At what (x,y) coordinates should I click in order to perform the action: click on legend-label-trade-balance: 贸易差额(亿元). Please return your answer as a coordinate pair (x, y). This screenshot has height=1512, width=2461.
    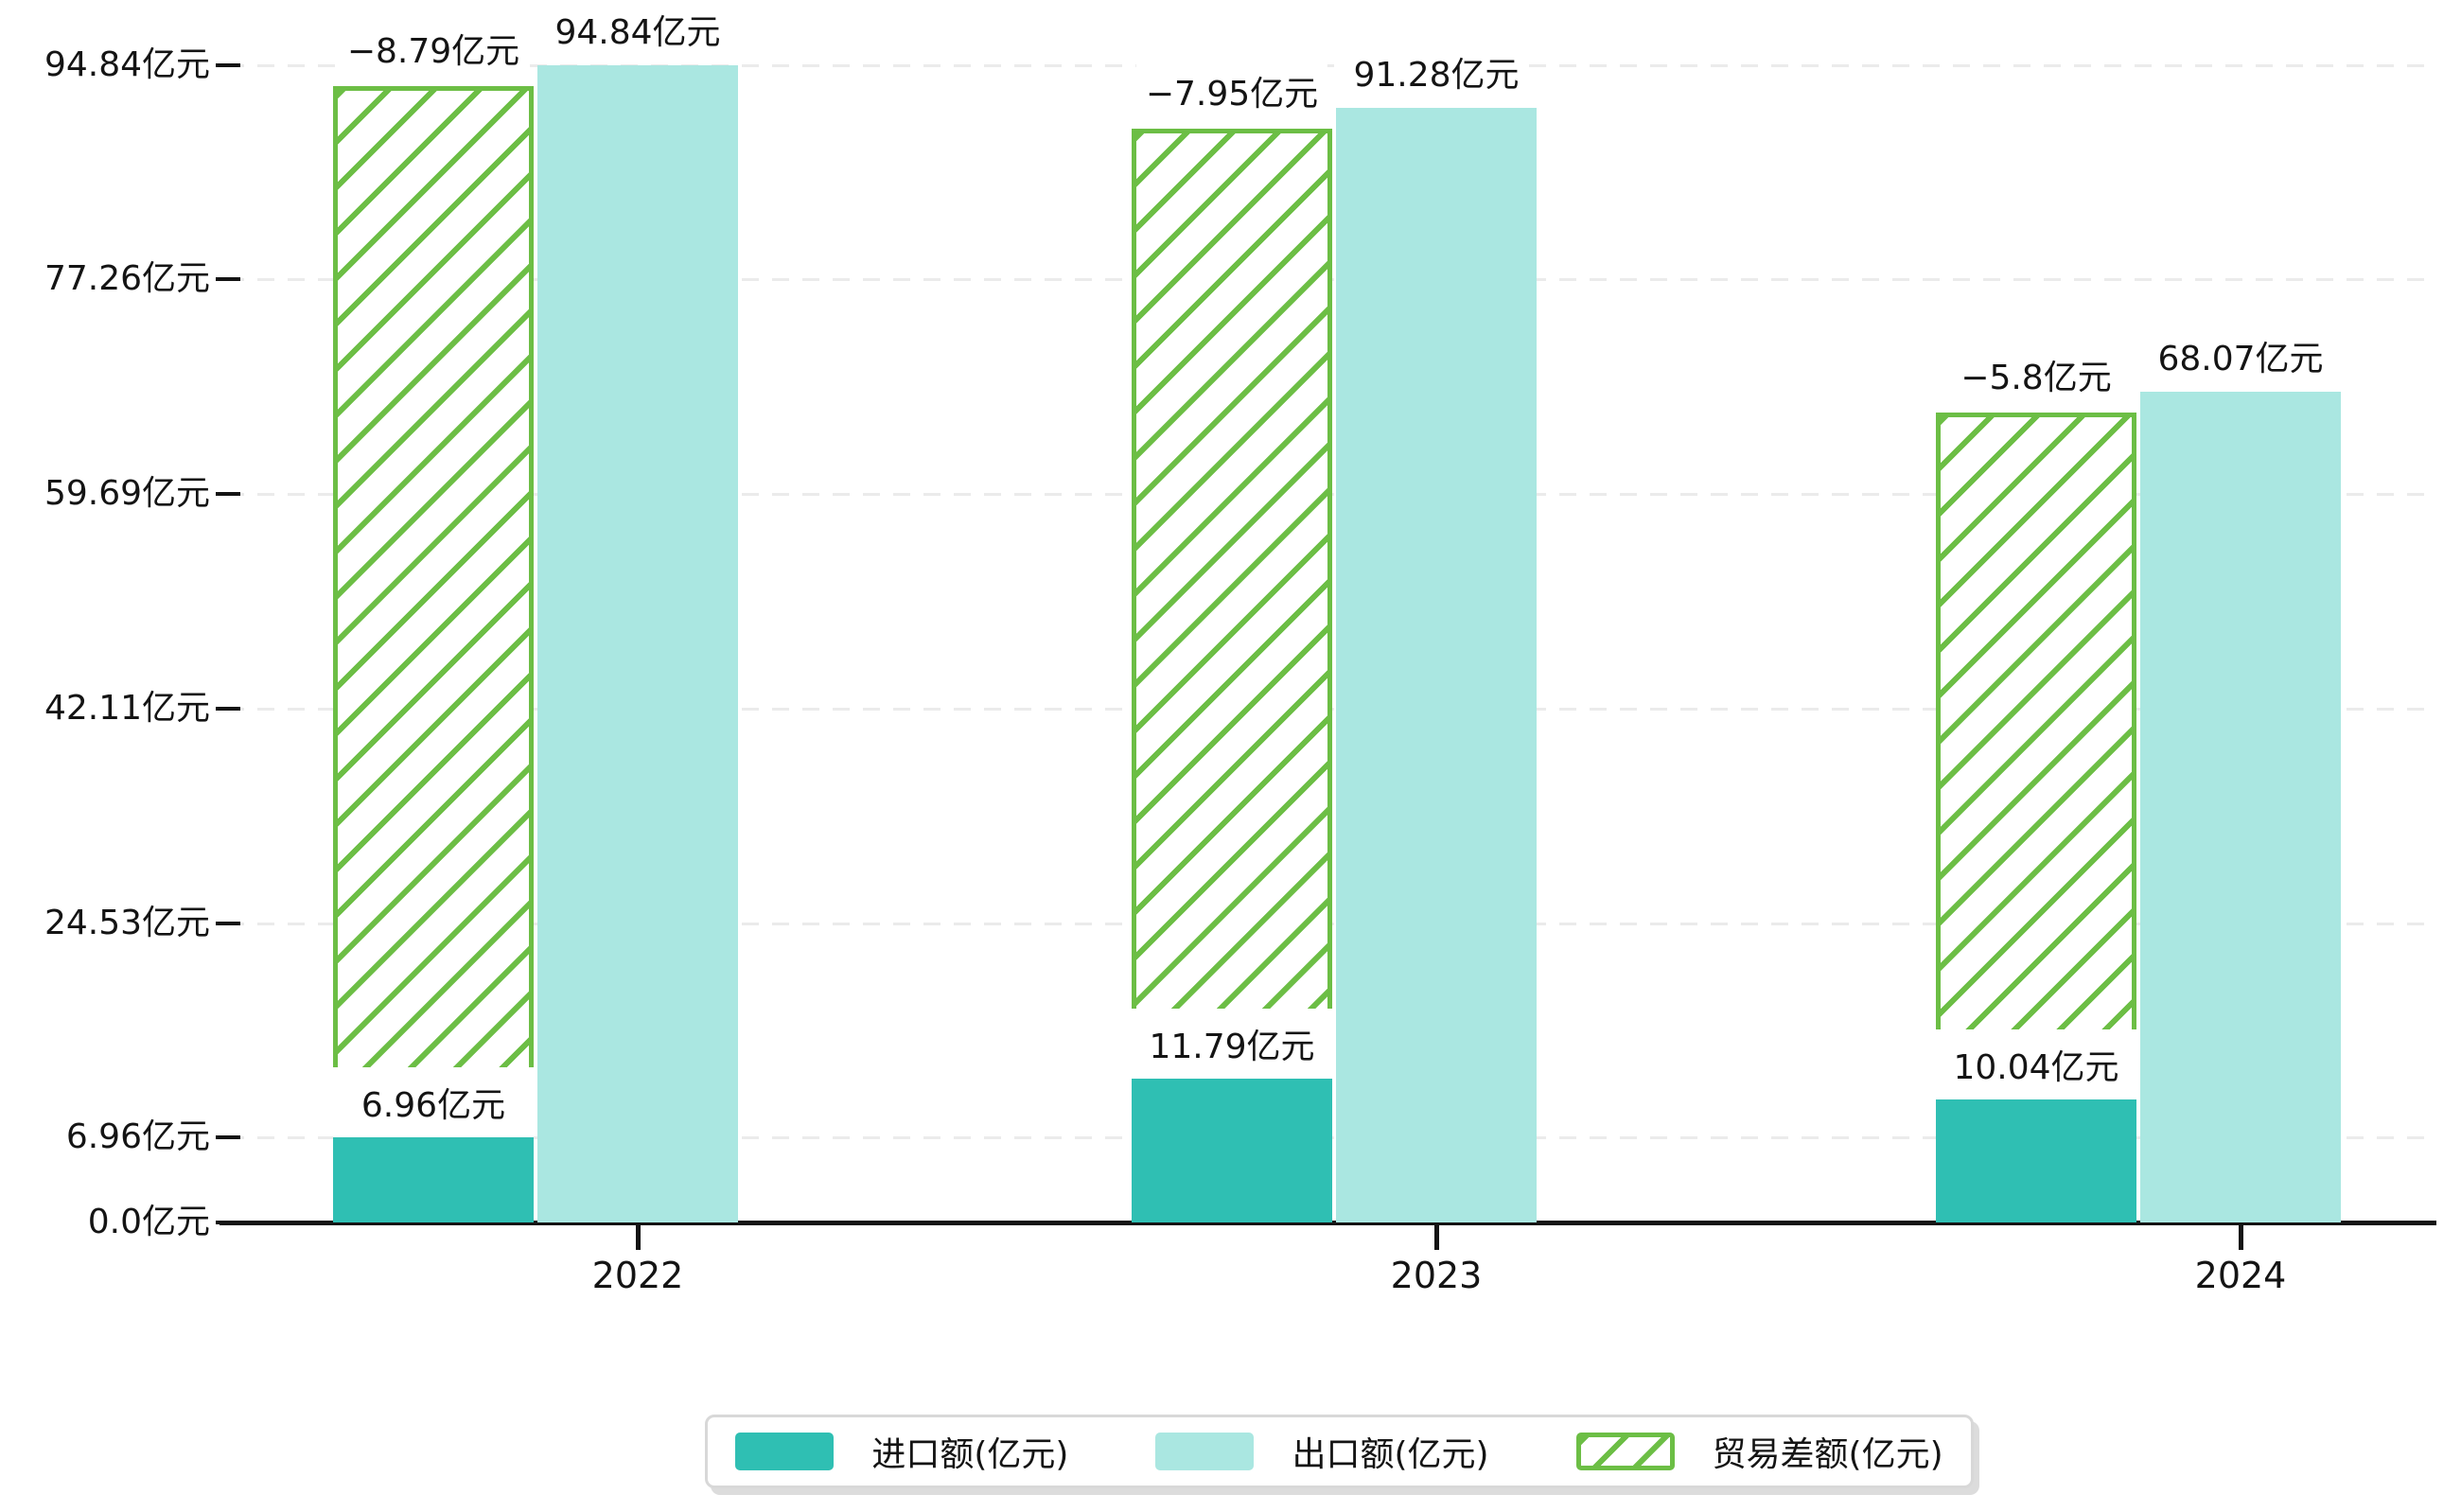
    Looking at the image, I should click on (1827, 1454).